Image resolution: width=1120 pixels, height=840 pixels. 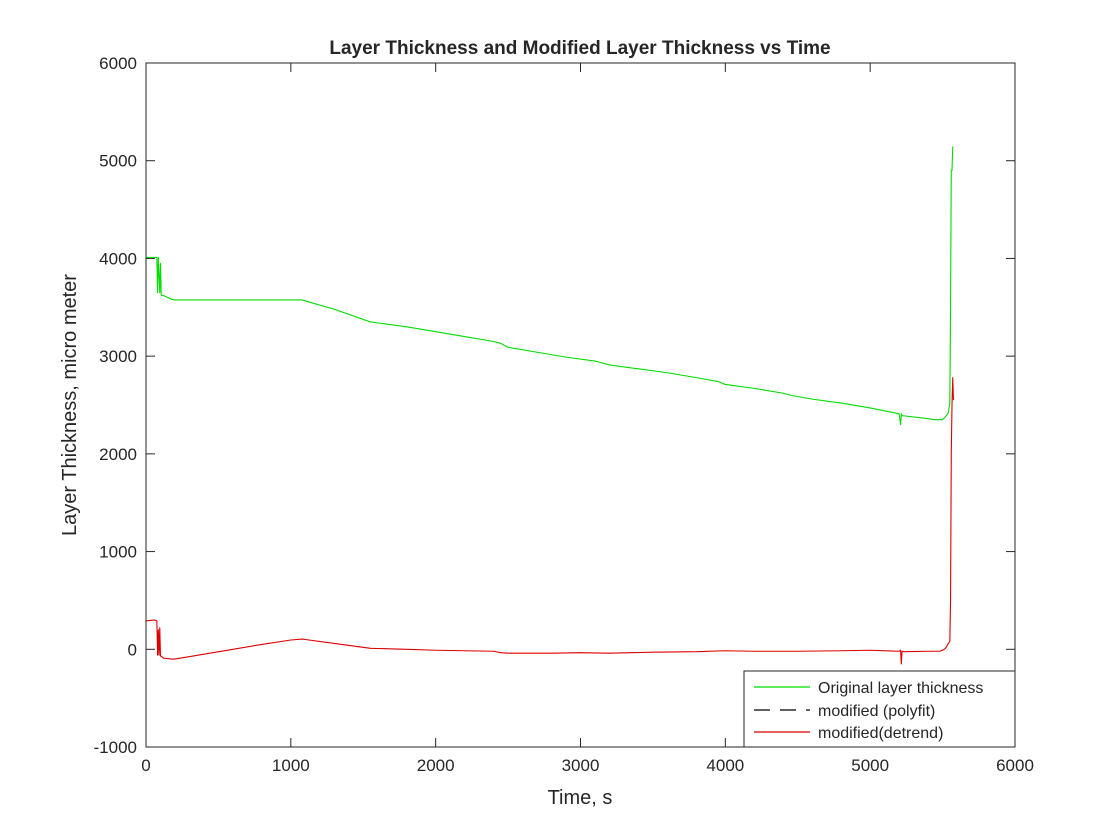 I want to click on y-tick-label: 4000, so click(x=118, y=258).